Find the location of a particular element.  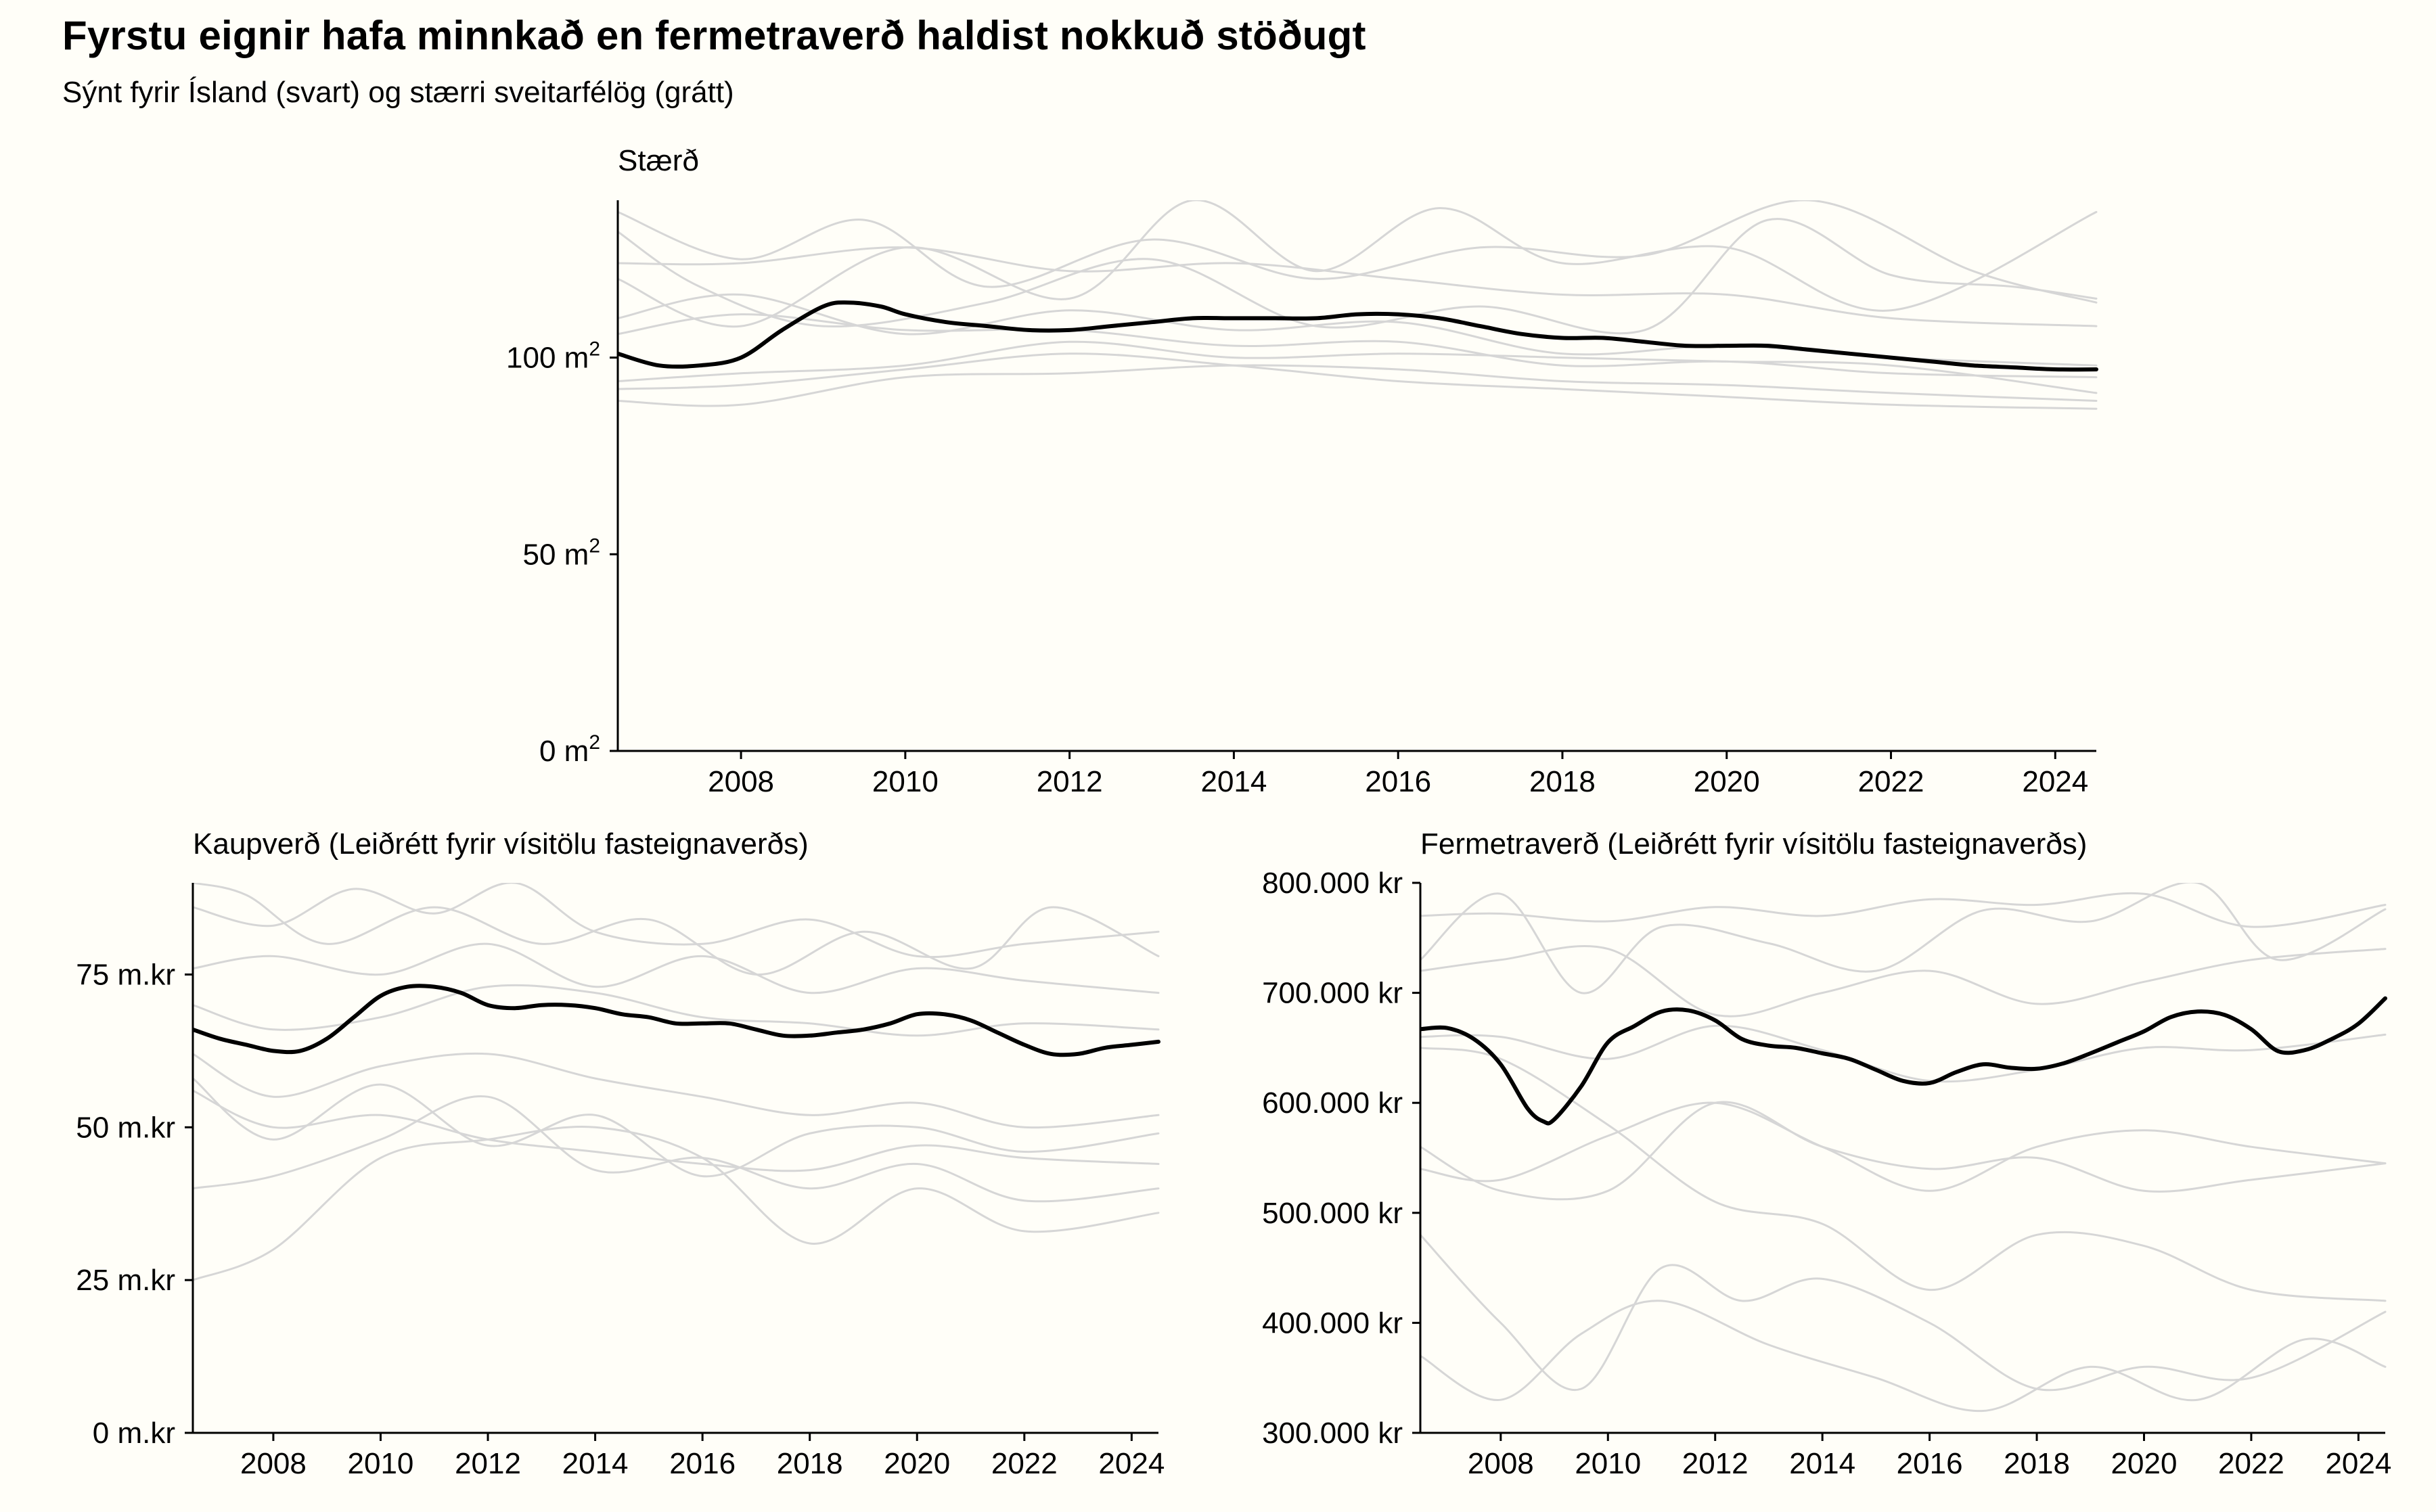

y-tick-label: 50 m2 is located at coordinates (561, 553).